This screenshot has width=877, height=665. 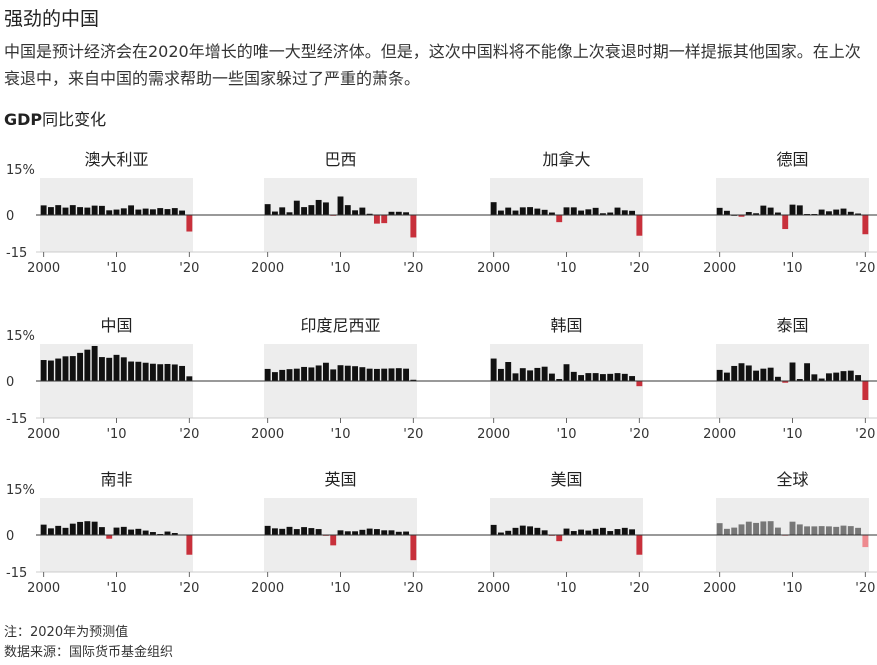 I want to click on panel-德国-bar-2017, so click(x=843, y=211).